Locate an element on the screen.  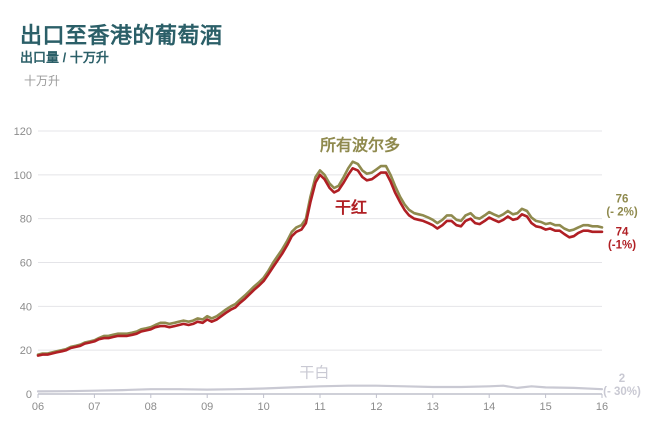
end-value-dry-white: 2 is located at coordinates (622, 379).